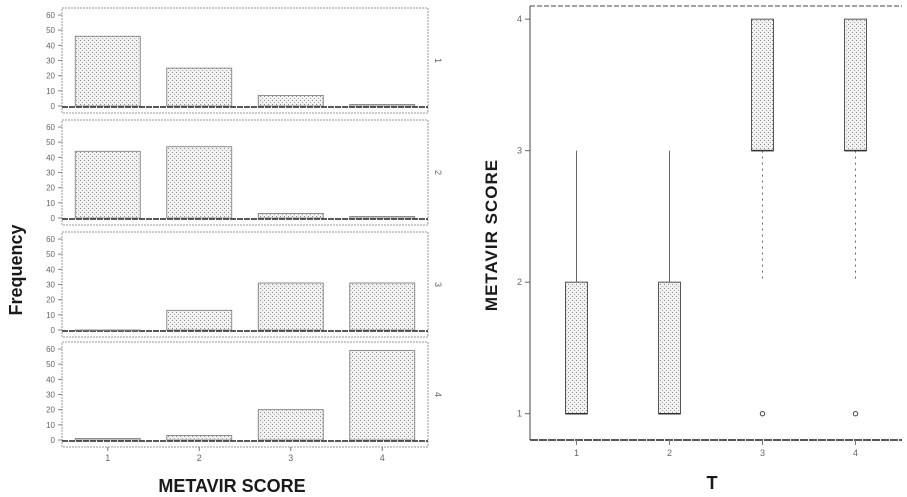  I want to click on boxplot-x-axis-label: T, so click(712, 483).